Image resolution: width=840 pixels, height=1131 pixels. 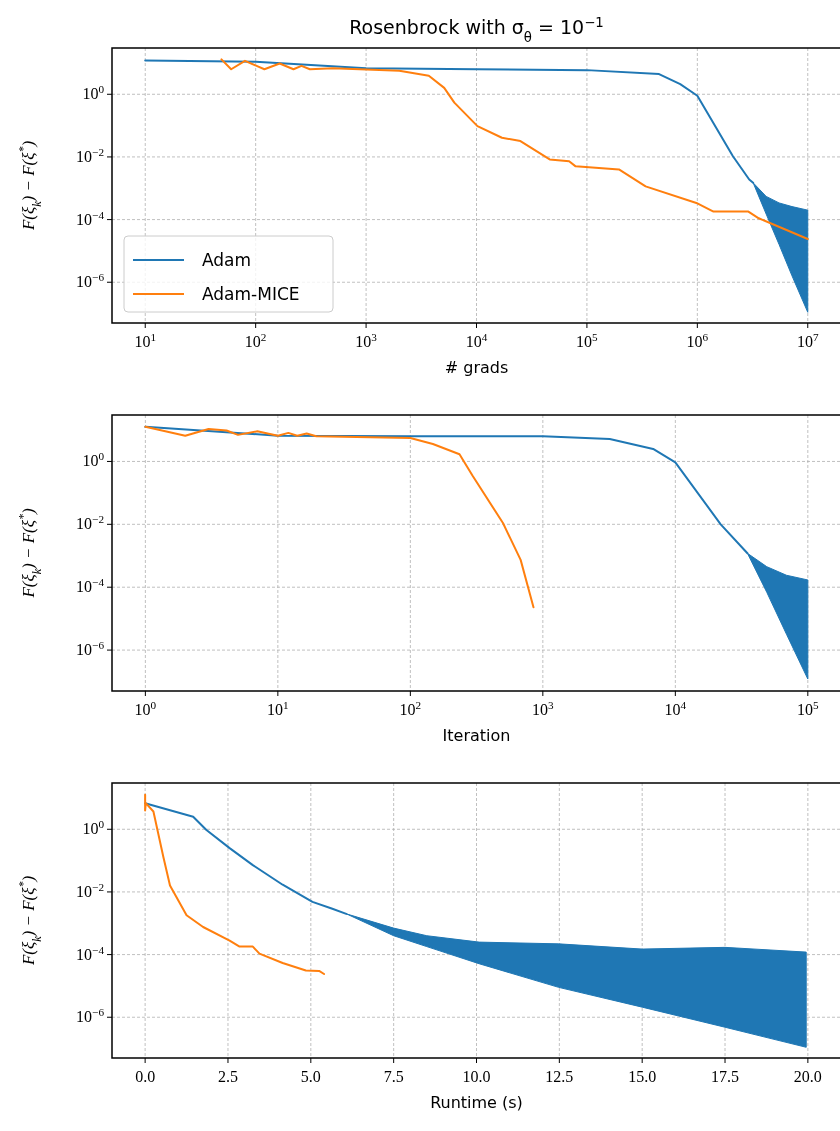 What do you see at coordinates (807, 1076) in the screenshot?
I see `x-tick-label: 20.0` at bounding box center [807, 1076].